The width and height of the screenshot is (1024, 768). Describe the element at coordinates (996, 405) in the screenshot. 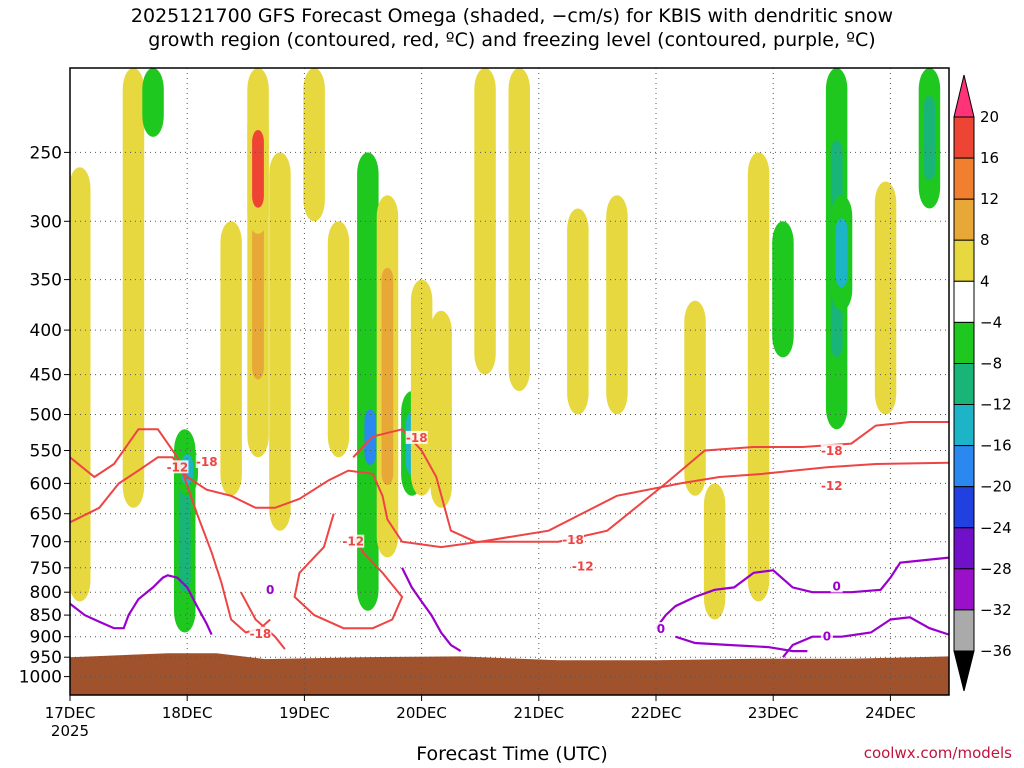

I see `colorbar-label: −12` at that location.